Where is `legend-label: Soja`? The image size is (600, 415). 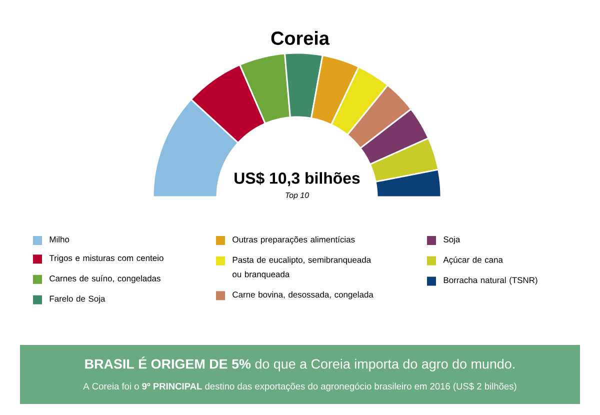 legend-label: Soja is located at coordinates (452, 240).